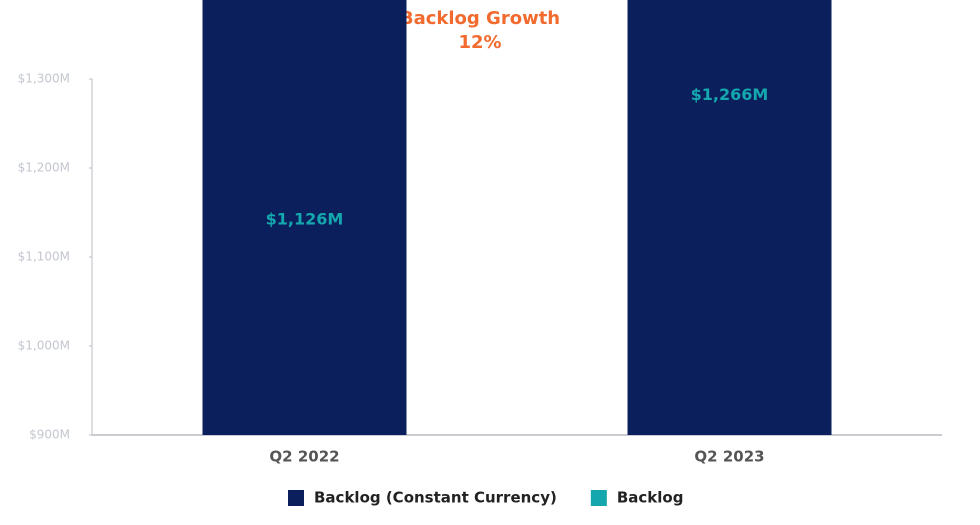 This screenshot has height=525, width=980. I want to click on chart-subtitle: 12%, so click(479, 42).